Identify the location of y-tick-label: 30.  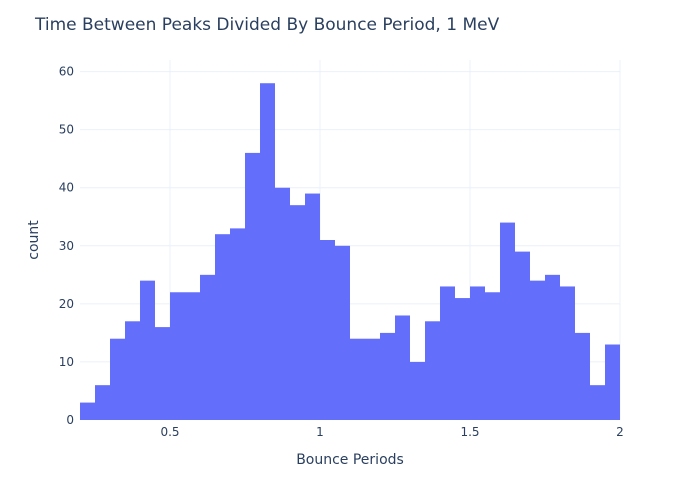
(66, 246).